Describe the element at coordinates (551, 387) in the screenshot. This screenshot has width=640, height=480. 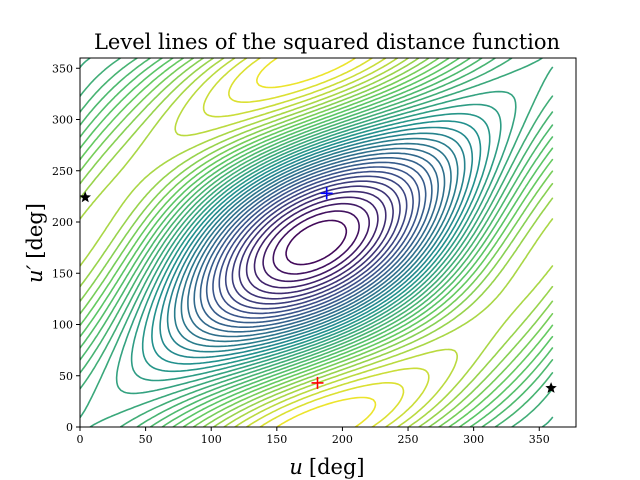
I see `star-right-marker` at that location.